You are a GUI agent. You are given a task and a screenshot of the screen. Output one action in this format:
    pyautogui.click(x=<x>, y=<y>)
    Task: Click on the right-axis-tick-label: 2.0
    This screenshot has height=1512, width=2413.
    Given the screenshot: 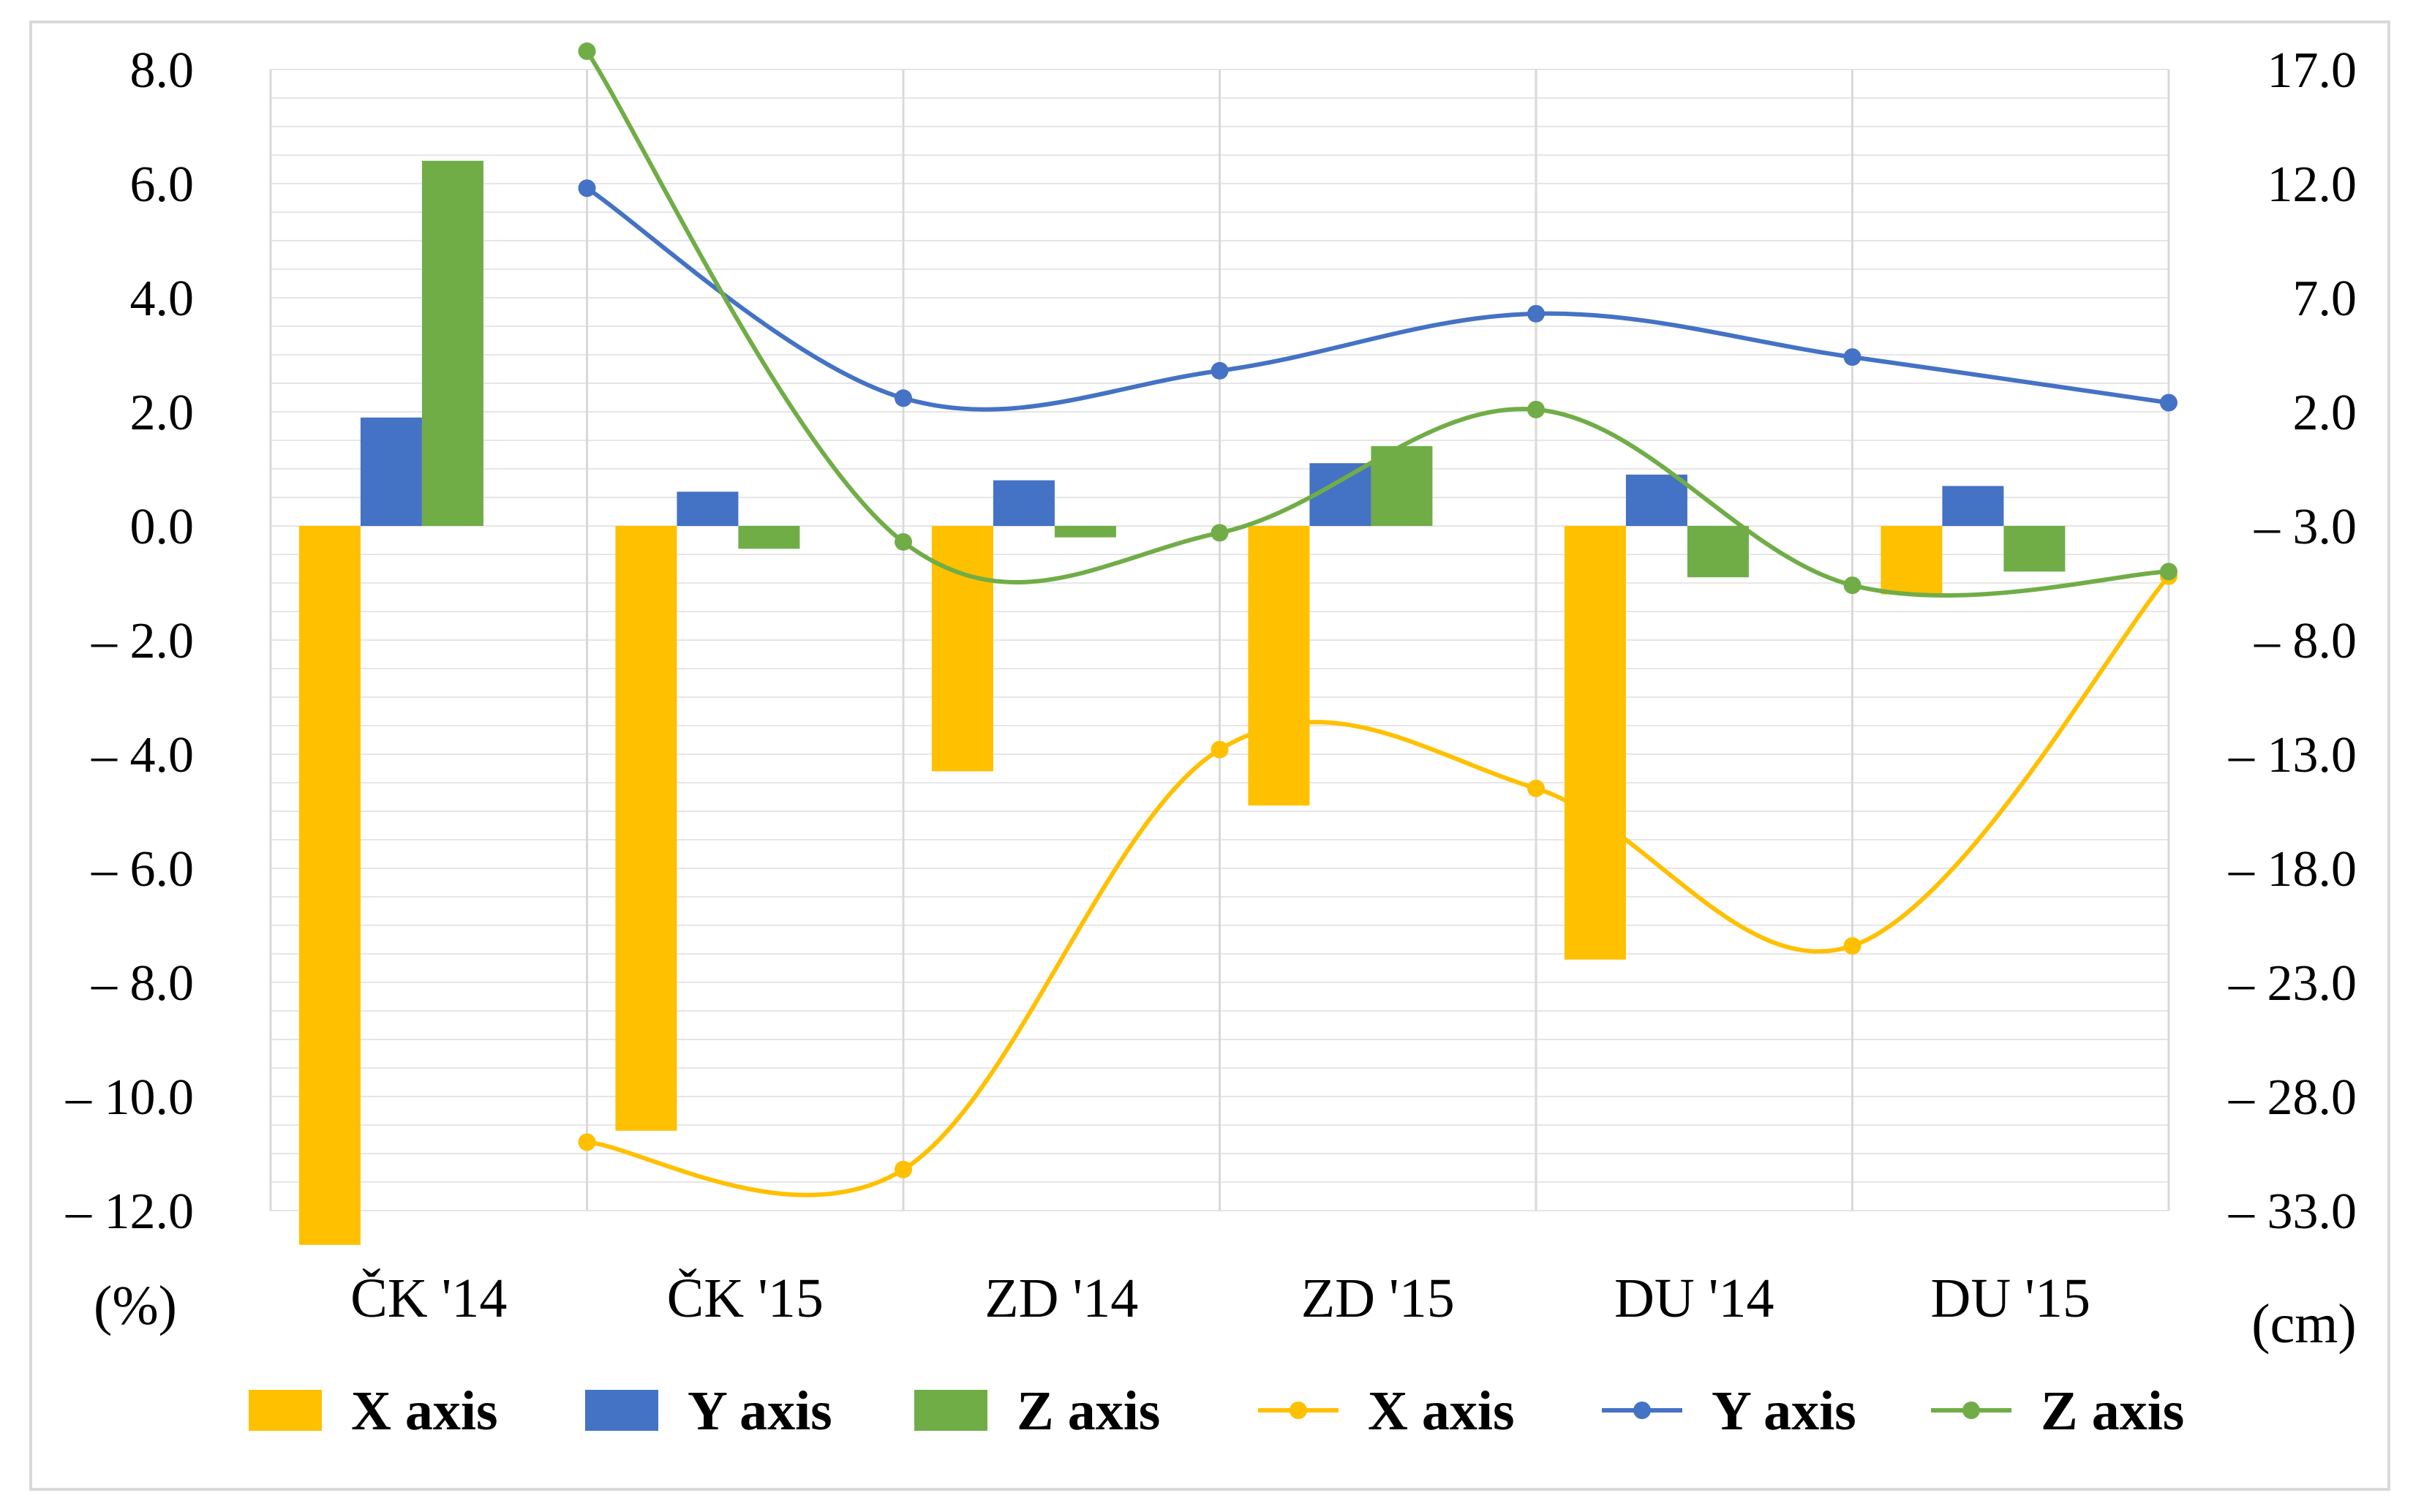 What is the action you would take?
    pyautogui.click(x=2325, y=413)
    